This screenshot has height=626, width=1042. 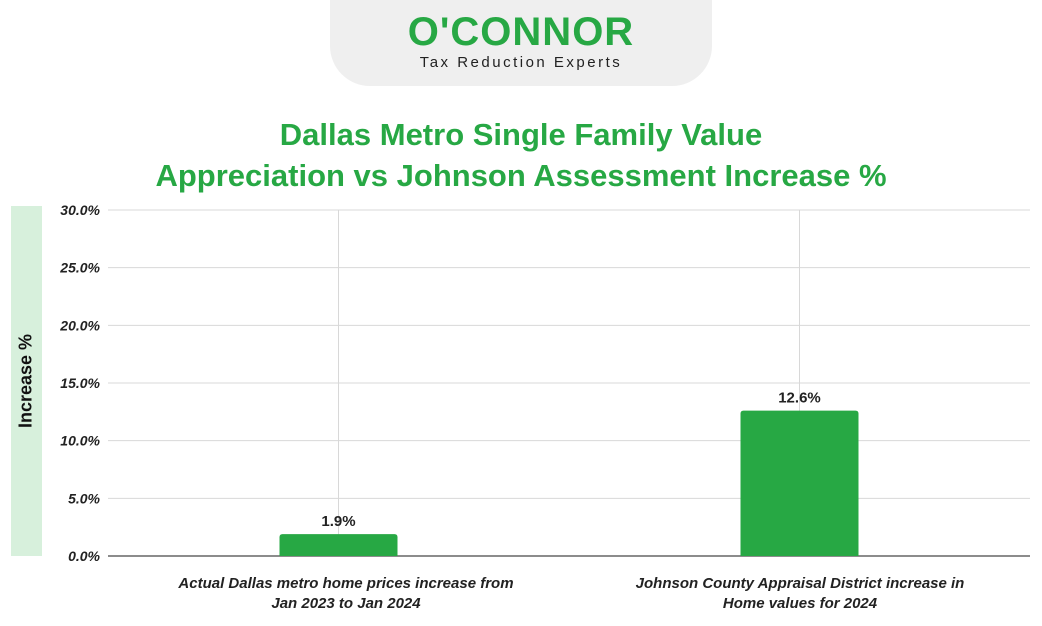 I want to click on chart-title-line-1: Dallas Metro Single Family Value, so click(x=521, y=134).